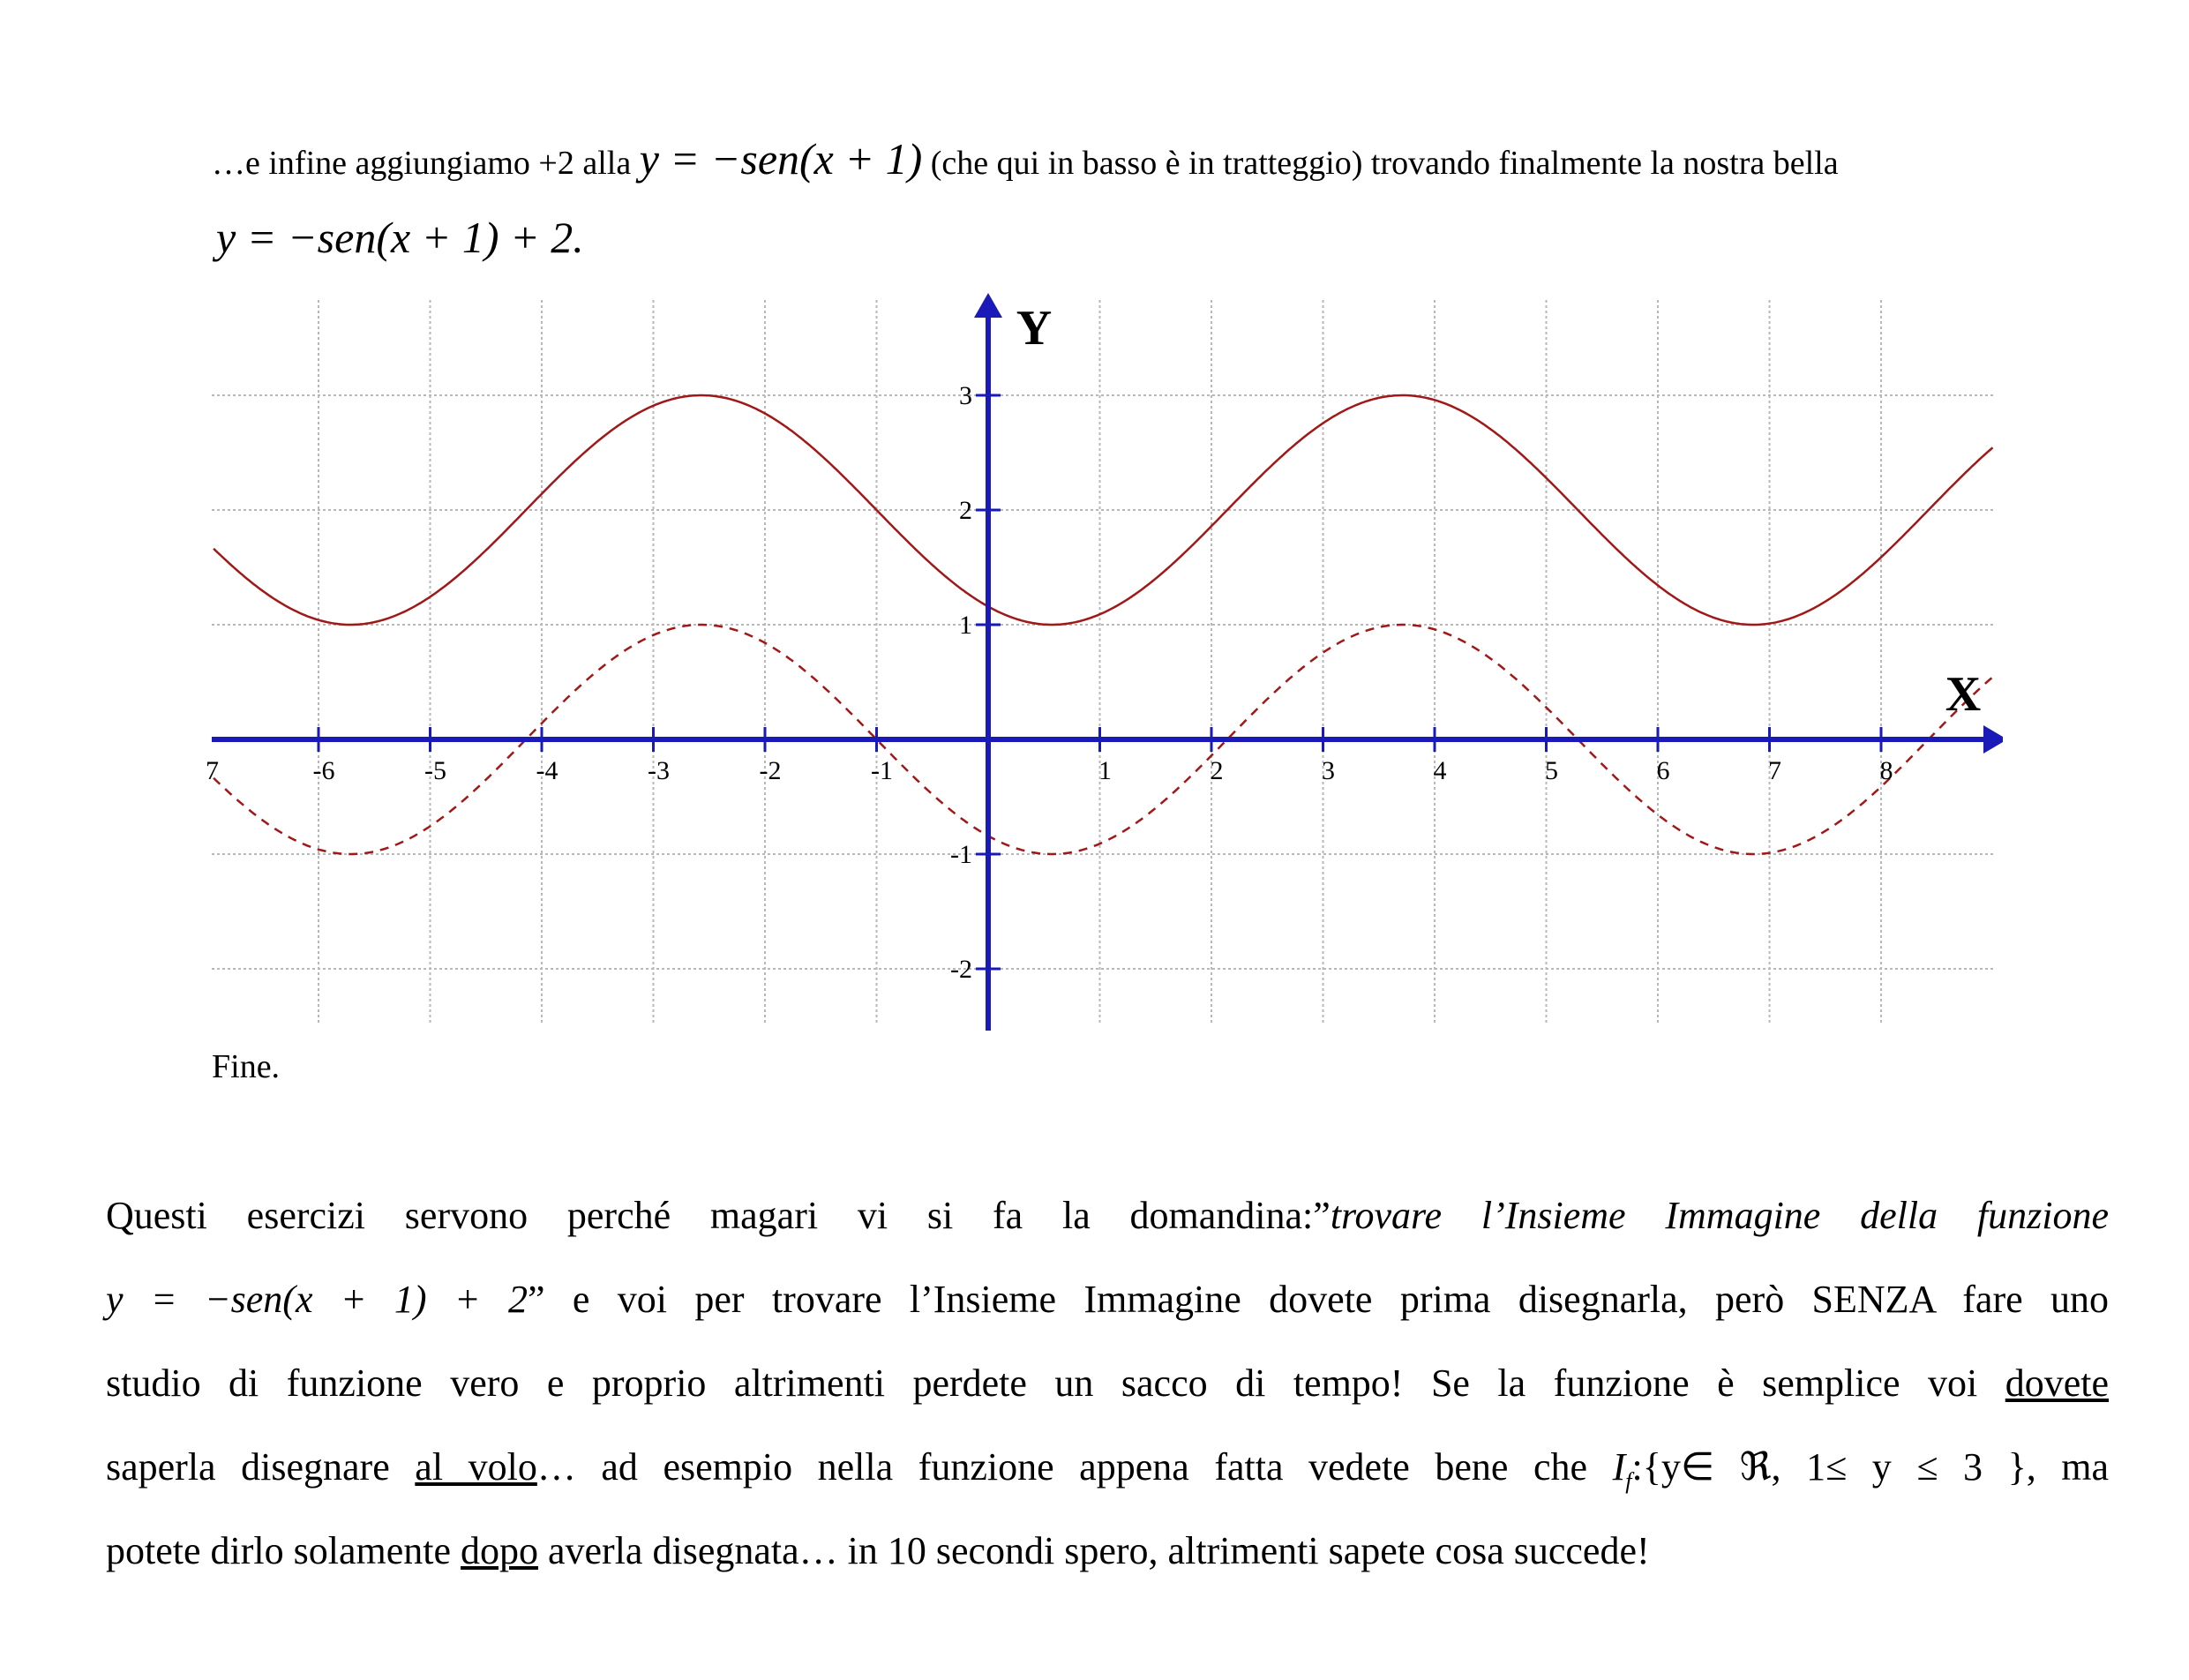 The image size is (2189, 1680). What do you see at coordinates (499, 1550) in the screenshot?
I see `p-l5b: dopo` at bounding box center [499, 1550].